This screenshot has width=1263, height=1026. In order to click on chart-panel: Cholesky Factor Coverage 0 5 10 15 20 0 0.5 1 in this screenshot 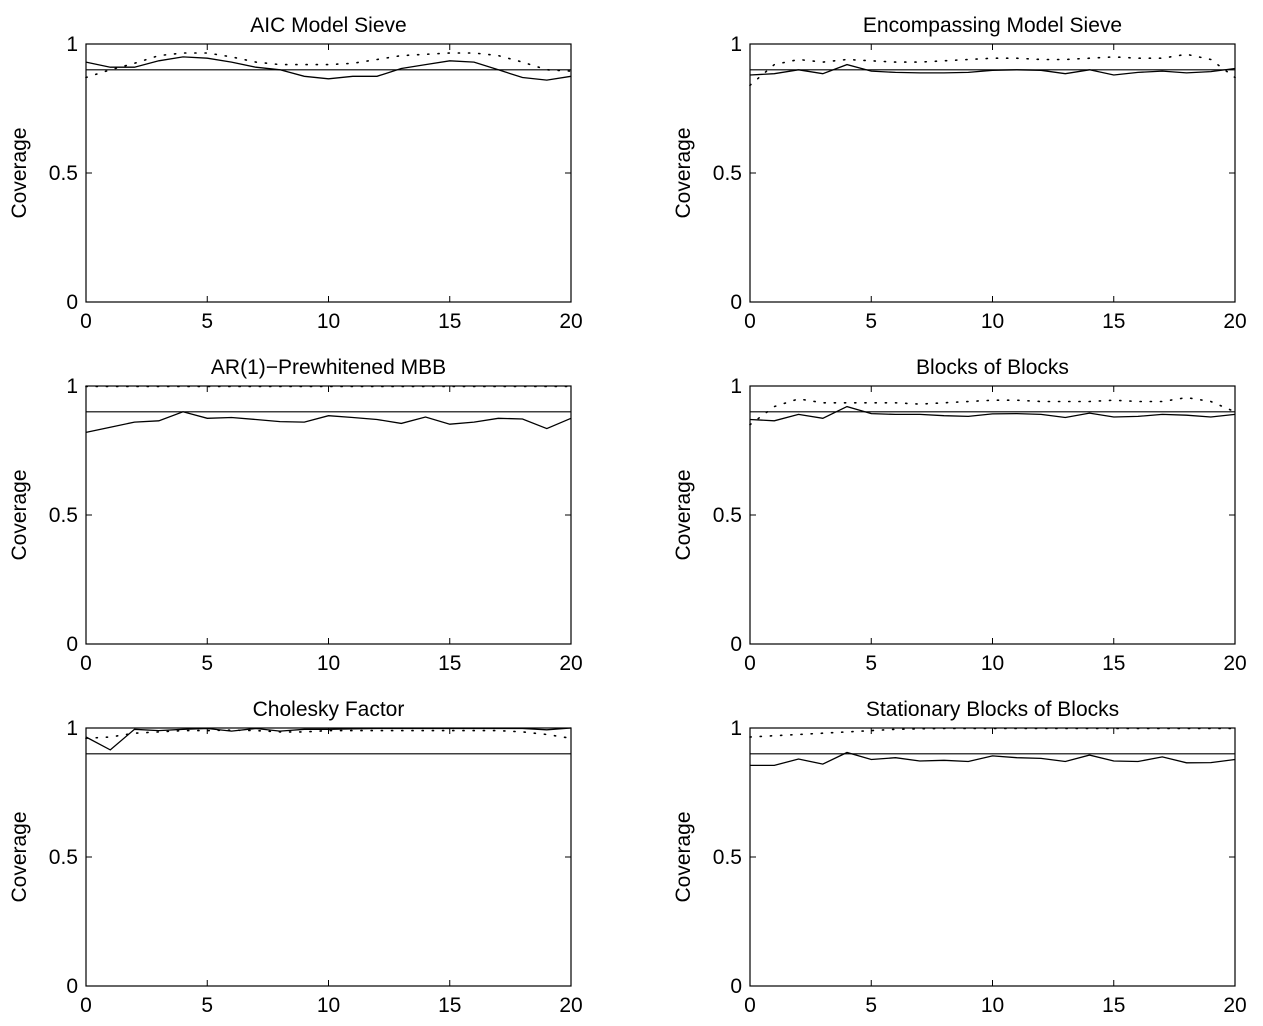, I will do `click(295, 857)`.